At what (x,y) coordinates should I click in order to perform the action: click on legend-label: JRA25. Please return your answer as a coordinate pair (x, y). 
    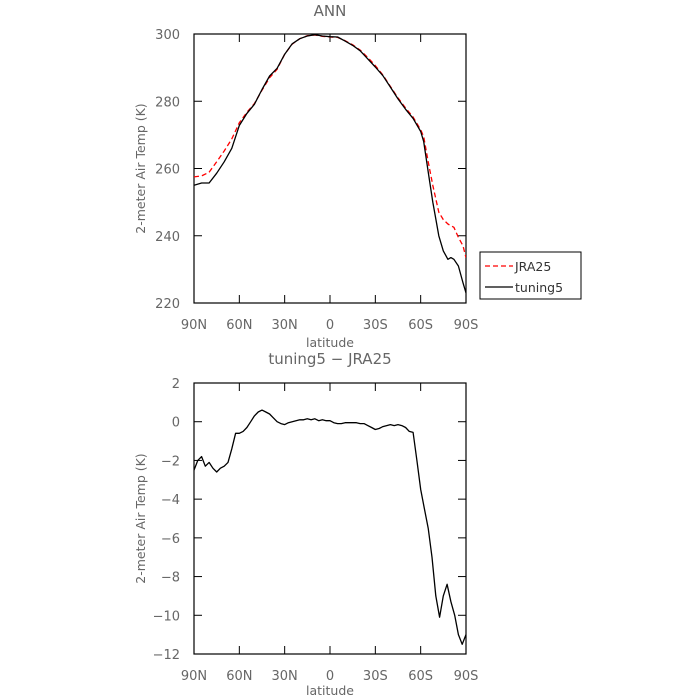
    Looking at the image, I should click on (532, 266).